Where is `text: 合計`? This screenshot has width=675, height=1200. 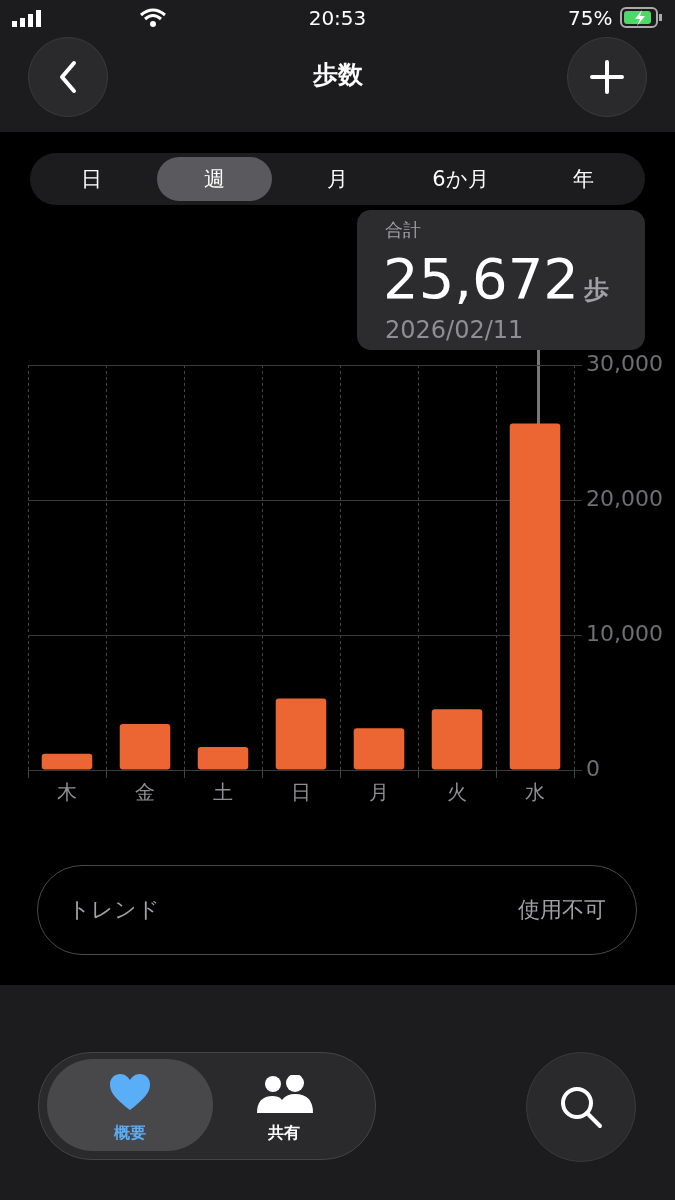 text: 合計 is located at coordinates (403, 230).